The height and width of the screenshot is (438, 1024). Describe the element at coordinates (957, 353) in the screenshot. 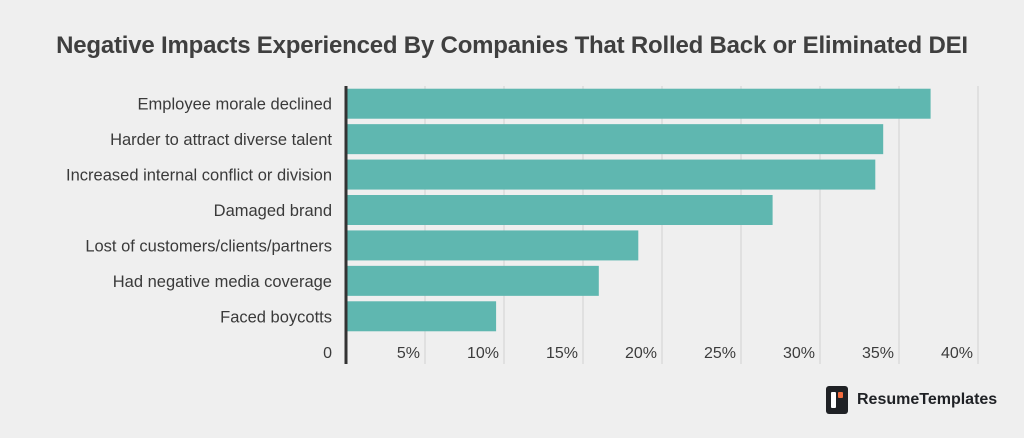

I see `x-tick-label: 40%` at that location.